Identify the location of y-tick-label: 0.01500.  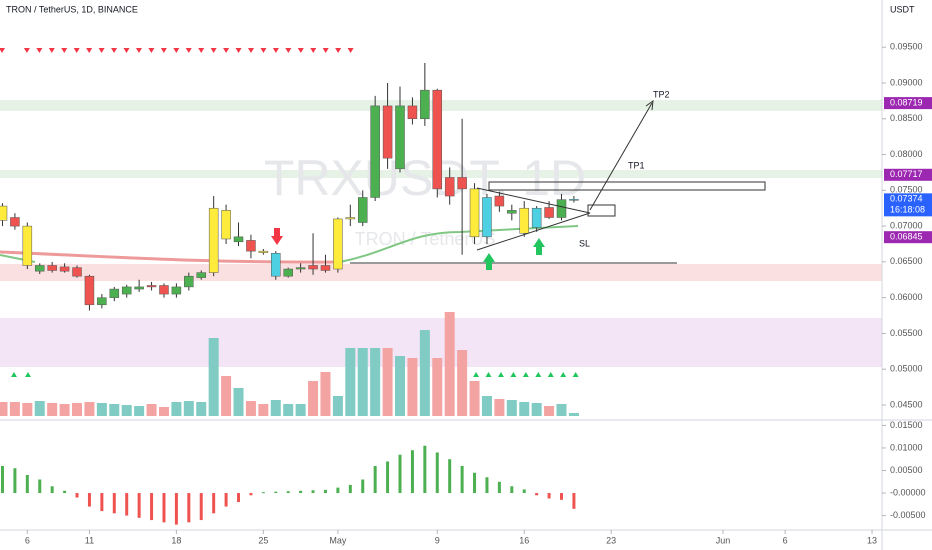
(906, 425).